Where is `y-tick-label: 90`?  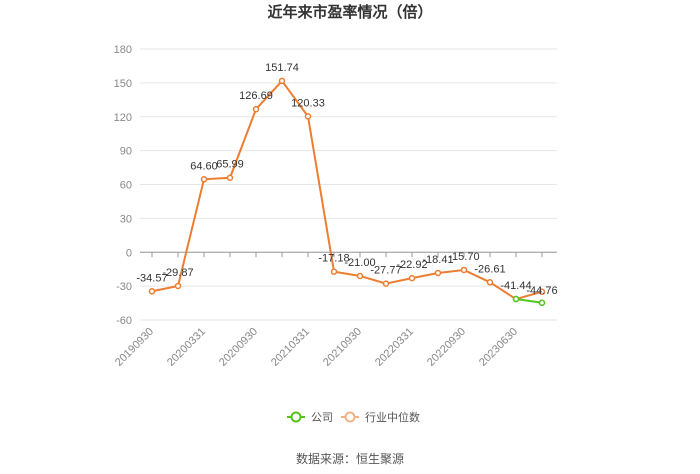 y-tick-label: 90 is located at coordinates (126, 152).